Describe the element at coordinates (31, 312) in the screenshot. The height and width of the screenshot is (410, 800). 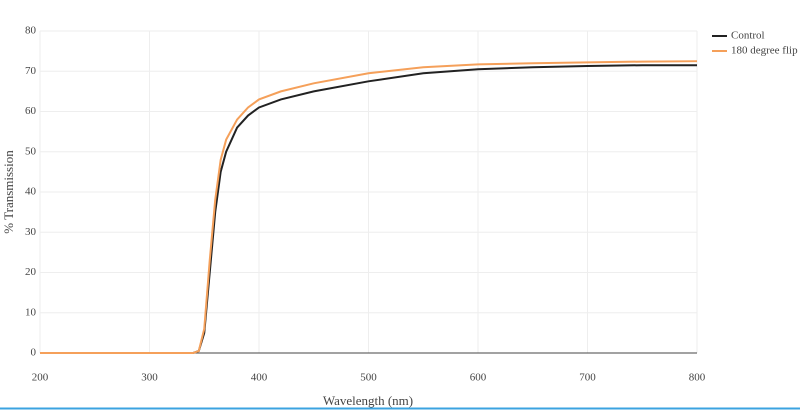
I see `y-tick-label: 10` at that location.